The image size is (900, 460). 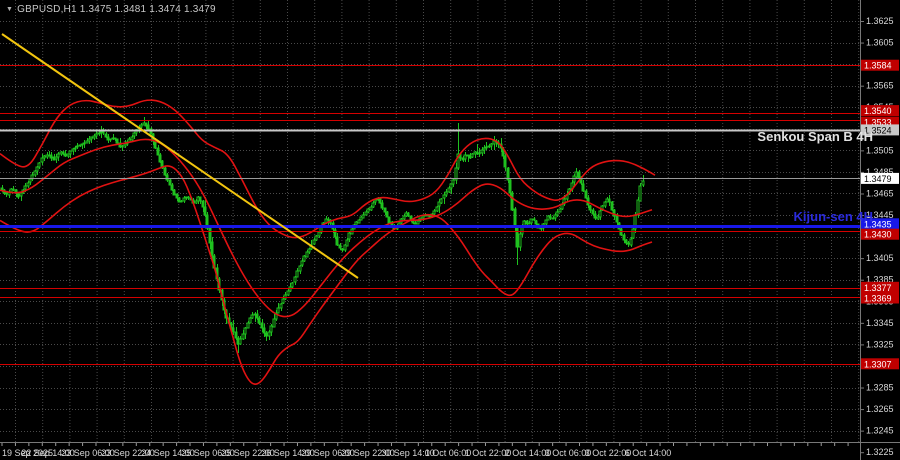 What do you see at coordinates (880, 431) in the screenshot?
I see `svg-text: 1.3245` at bounding box center [880, 431].